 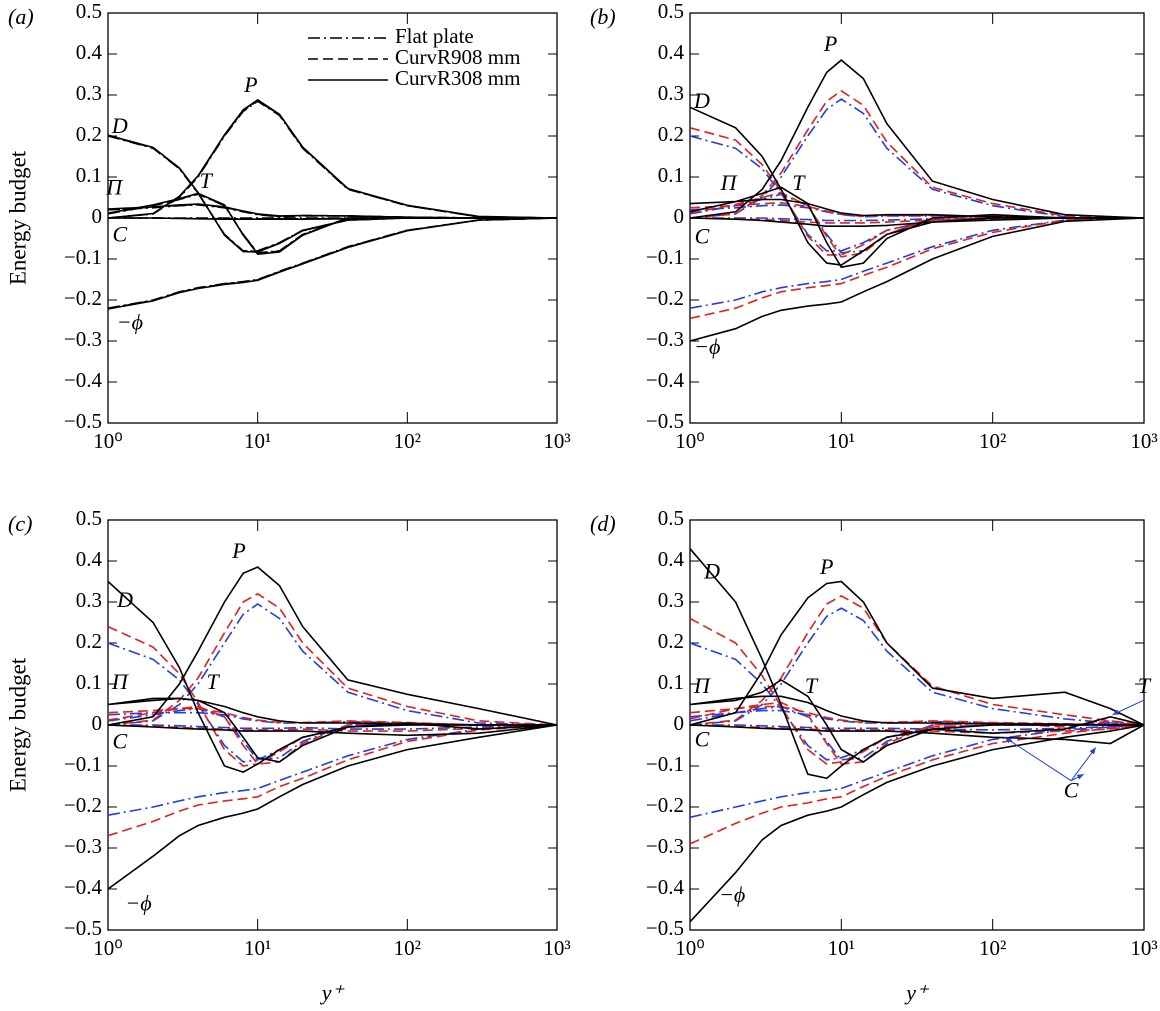 I want to click on x-tick-label: 10², so click(x=407, y=441).